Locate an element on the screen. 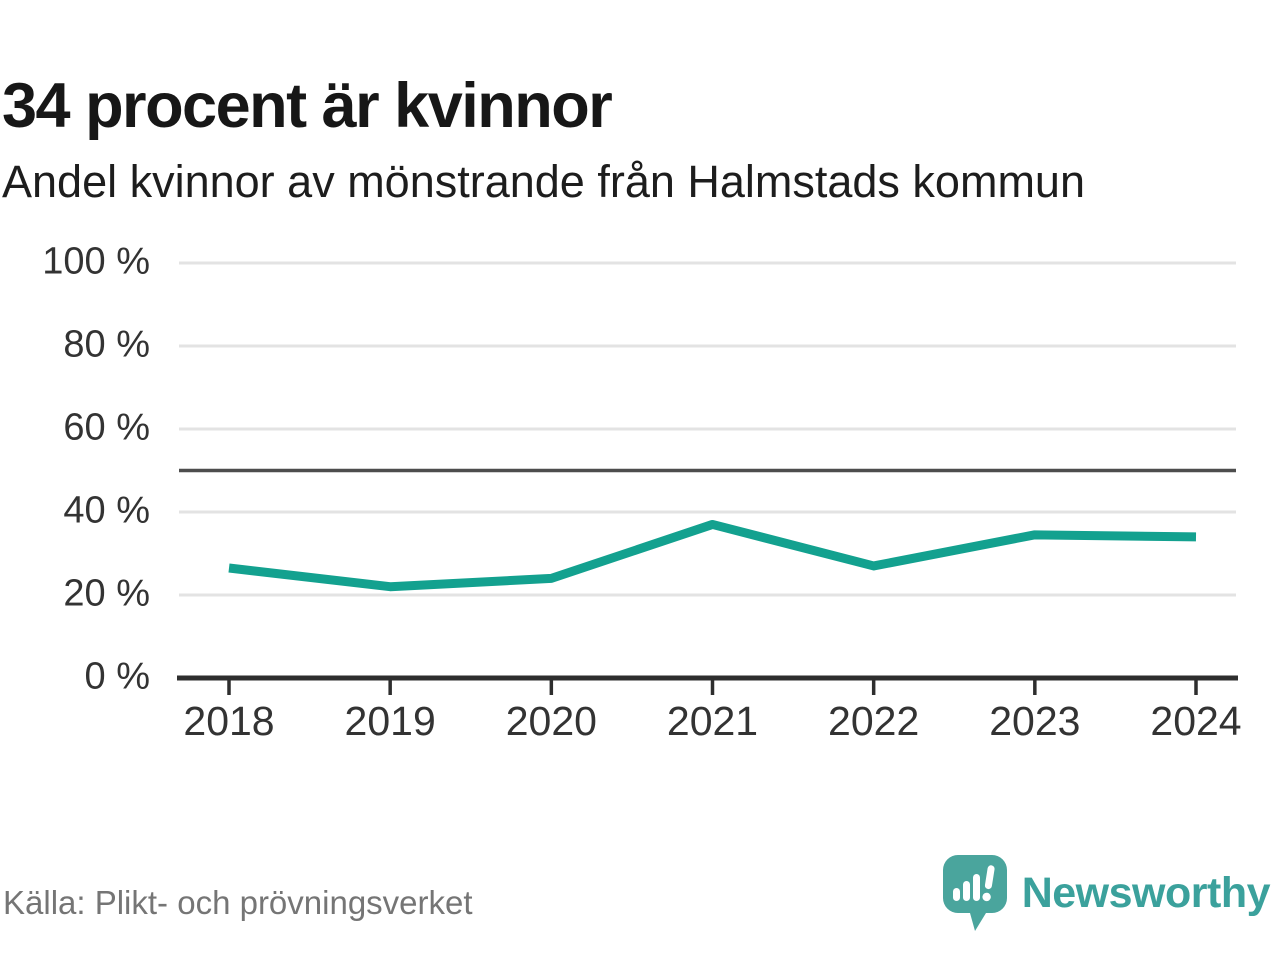 This screenshot has width=1280, height=960. newsworthy-wordmark: Newsworthy is located at coordinates (1146, 893).